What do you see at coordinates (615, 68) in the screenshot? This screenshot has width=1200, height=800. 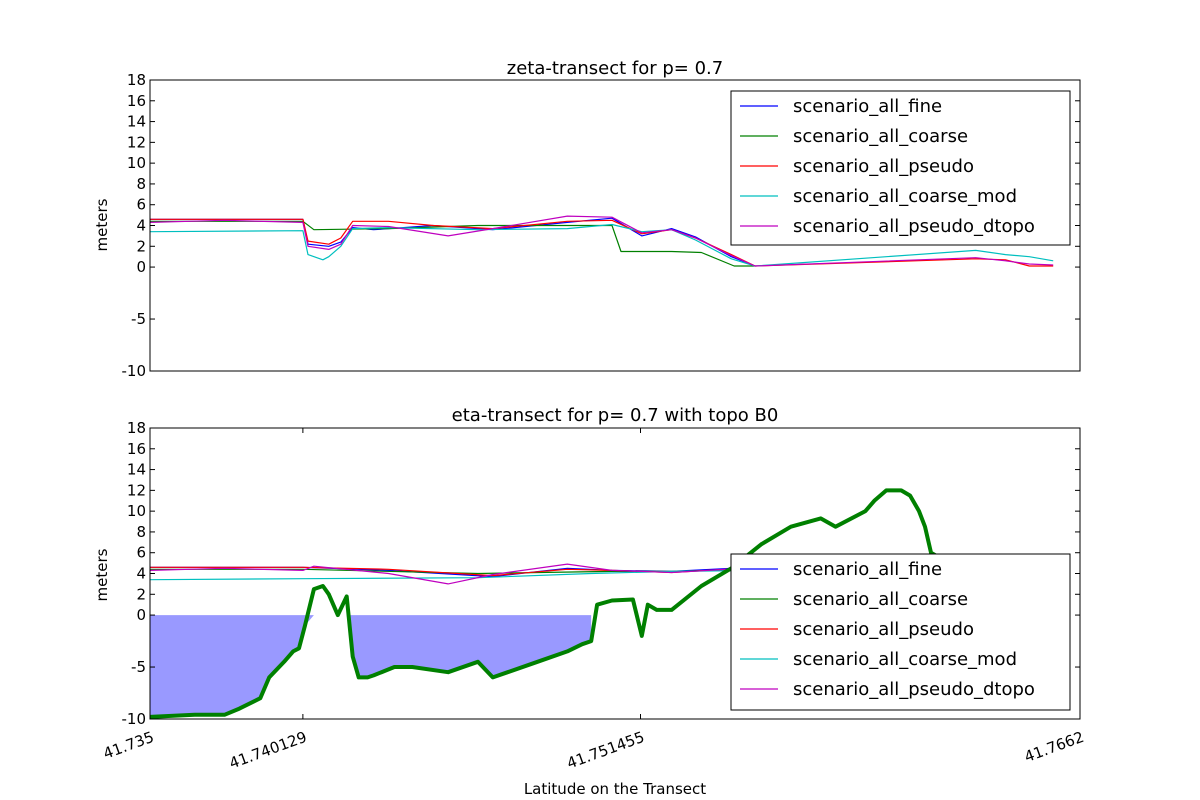 I see `zeta-panel-title: zeta-transect for p= 0.7` at bounding box center [615, 68].